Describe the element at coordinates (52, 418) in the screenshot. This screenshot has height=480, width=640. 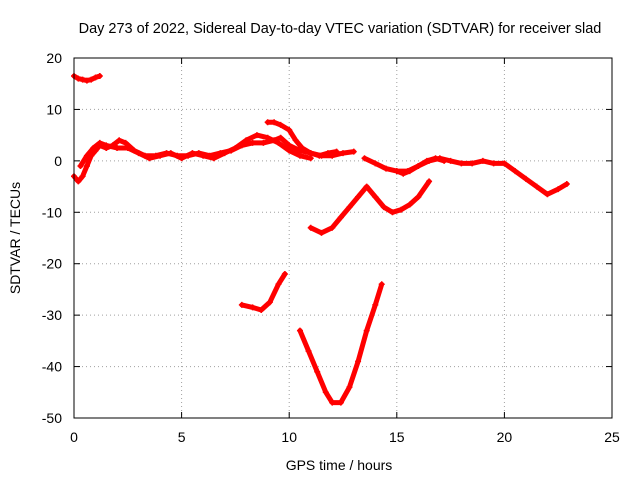
I see `y-tick-label: -50` at that location.